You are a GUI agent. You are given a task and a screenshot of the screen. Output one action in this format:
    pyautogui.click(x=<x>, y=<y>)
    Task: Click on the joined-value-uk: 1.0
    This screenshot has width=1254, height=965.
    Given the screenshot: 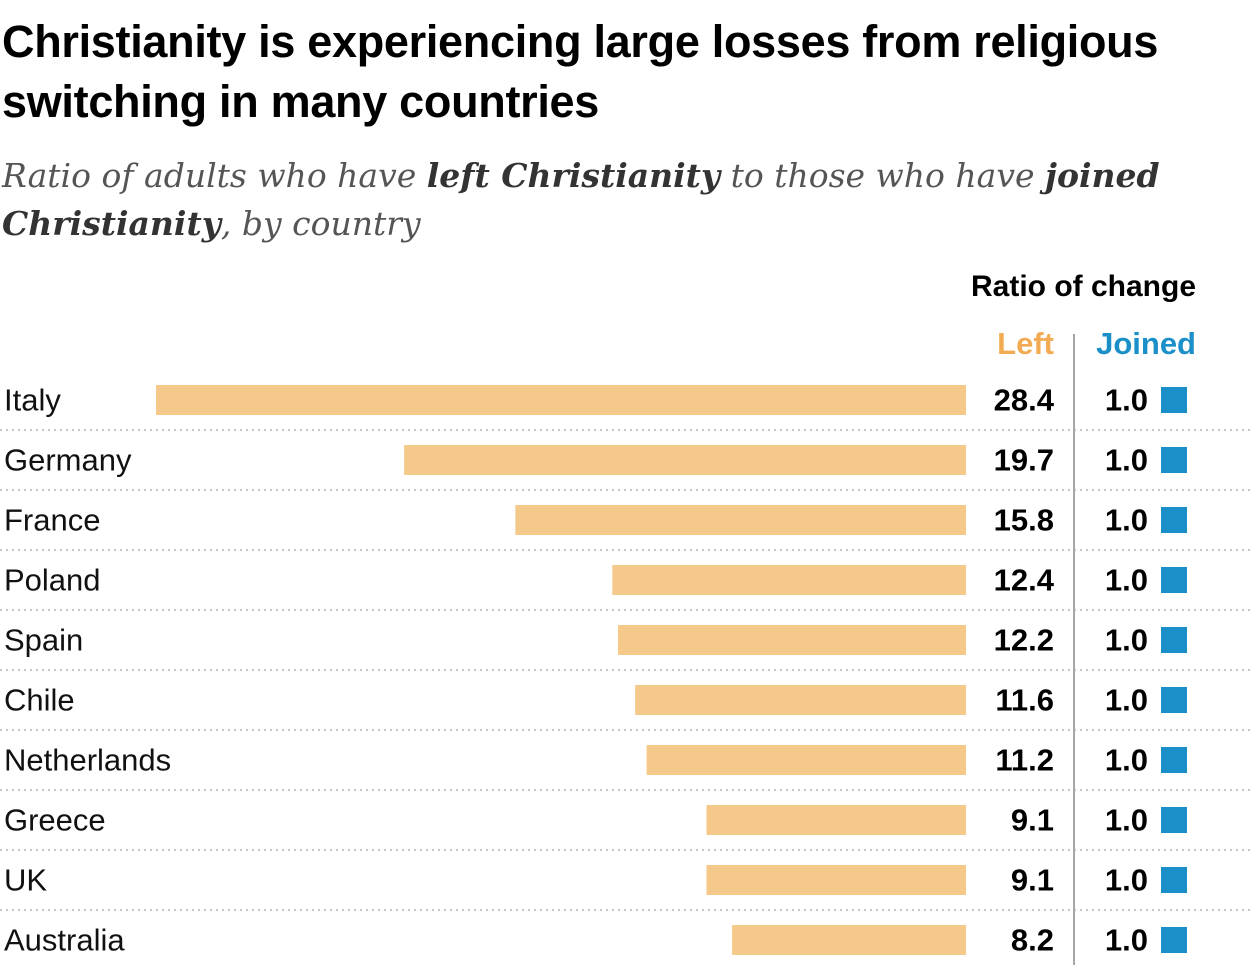 What is the action you would take?
    pyautogui.click(x=1126, y=880)
    